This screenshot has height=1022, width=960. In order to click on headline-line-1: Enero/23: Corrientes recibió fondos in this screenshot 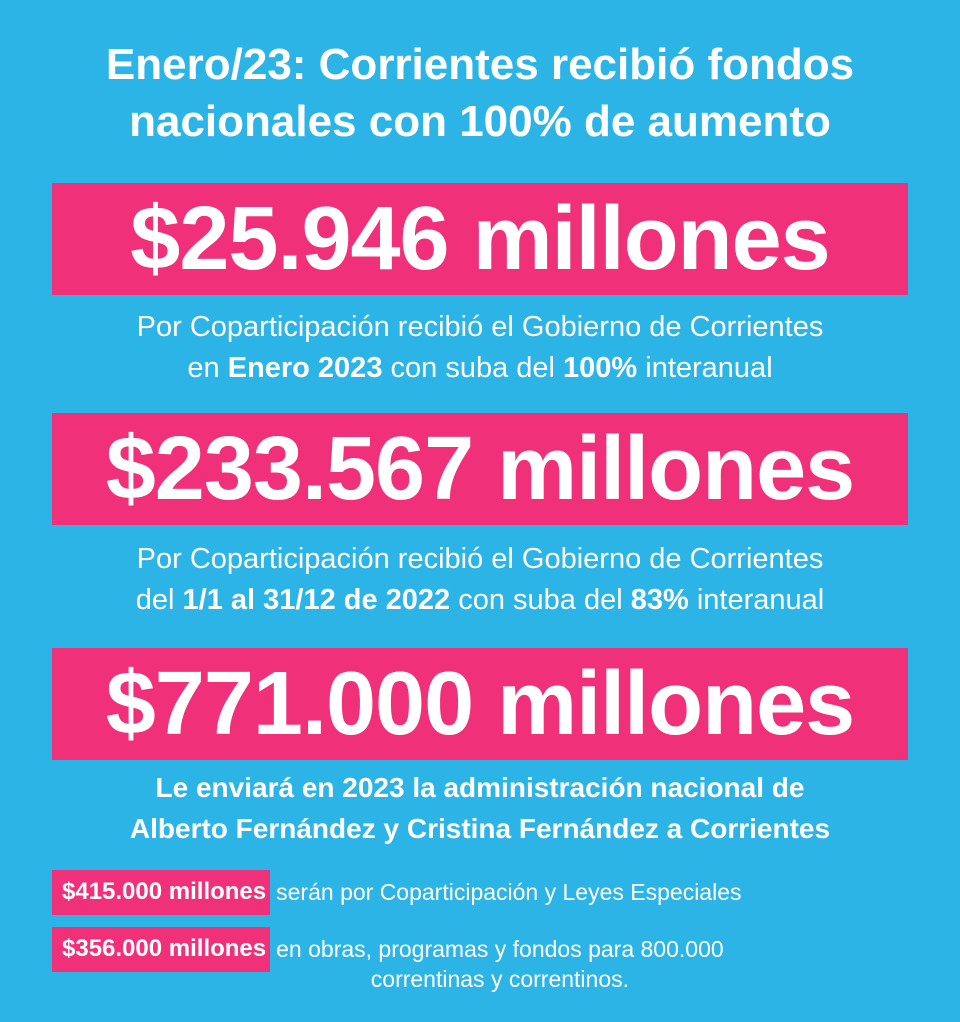, I will do `click(480, 64)`.